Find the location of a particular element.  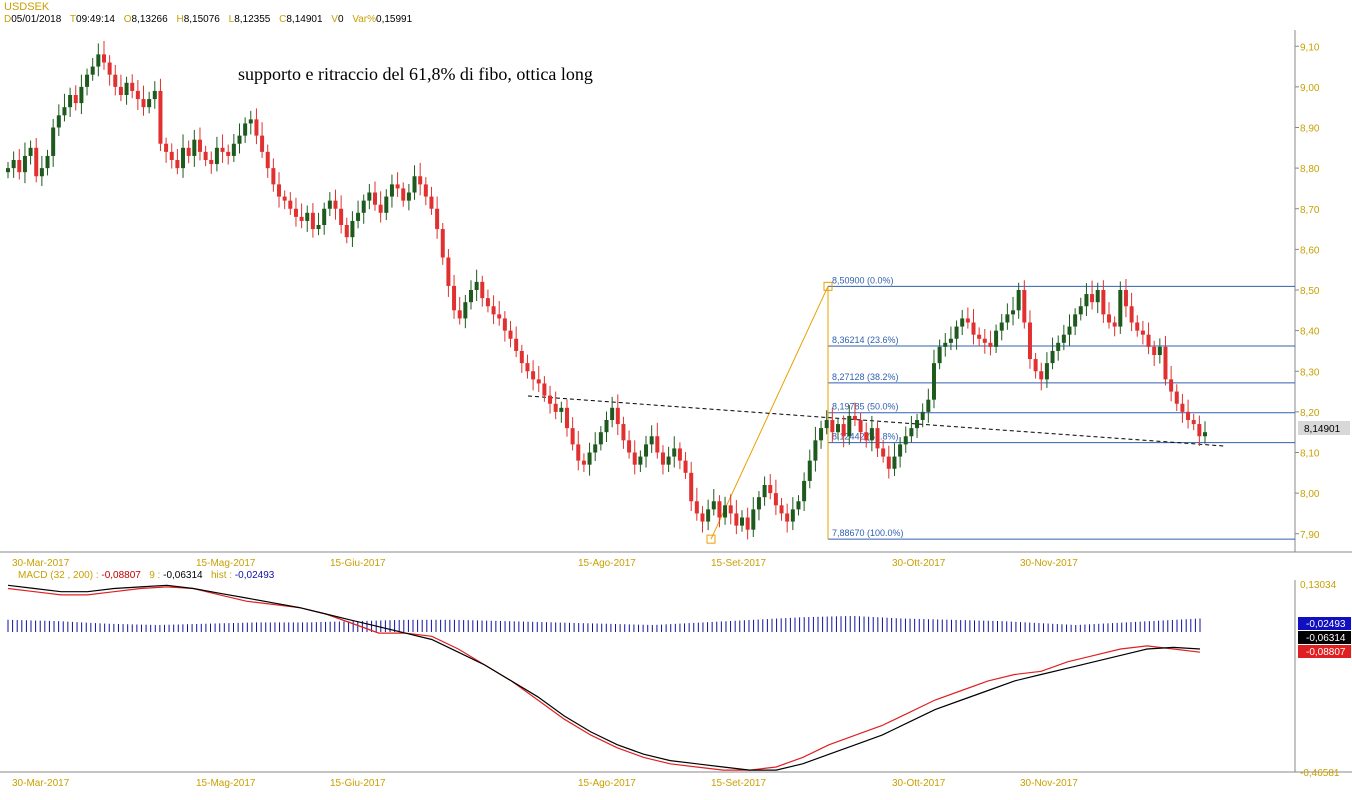

time-value: 09:49:14 is located at coordinates (95, 19).